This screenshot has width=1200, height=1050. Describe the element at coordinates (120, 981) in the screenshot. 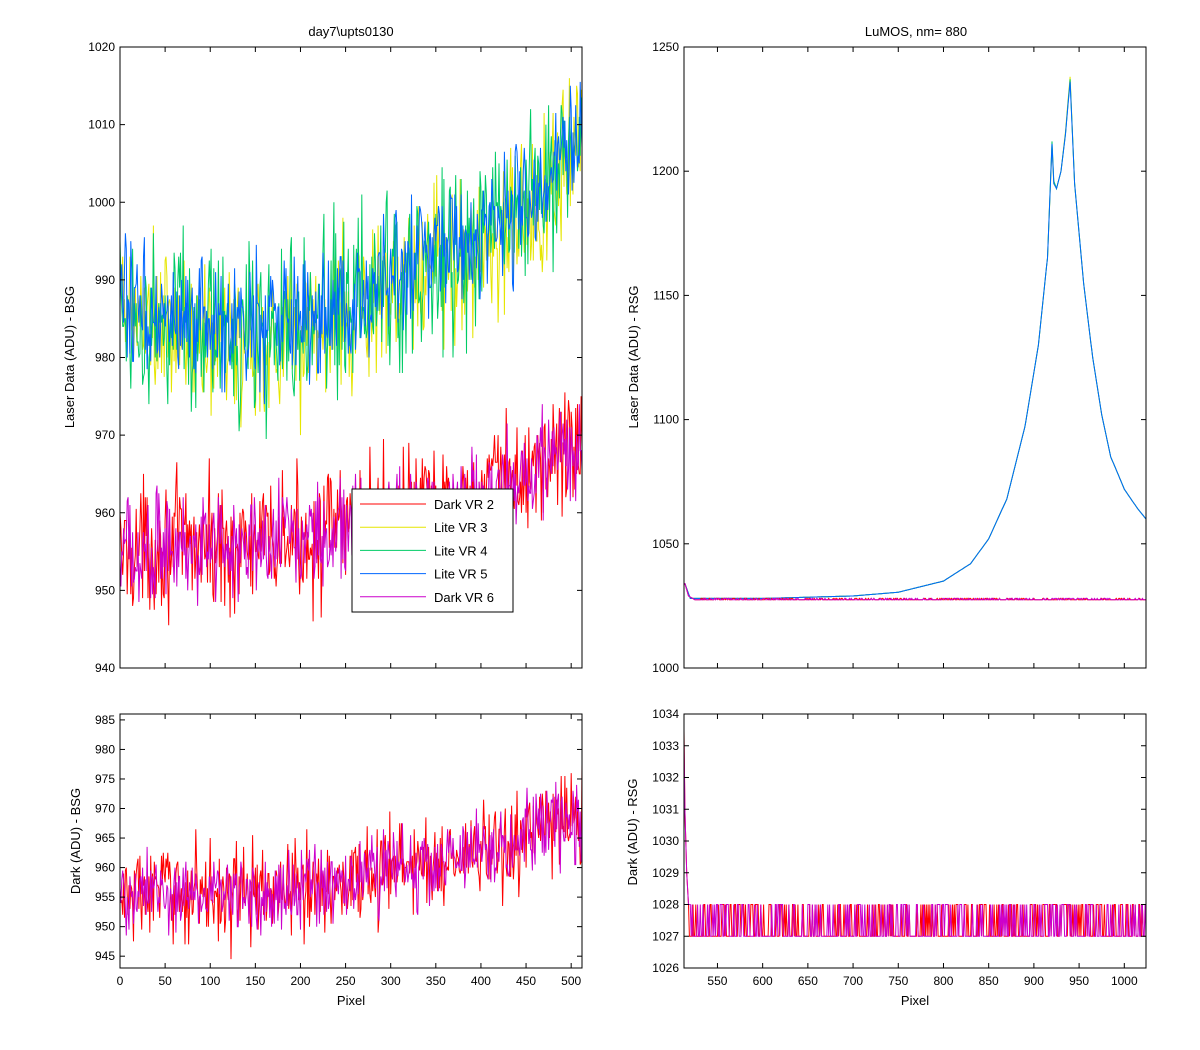

I see `x-tick-label: 0` at that location.